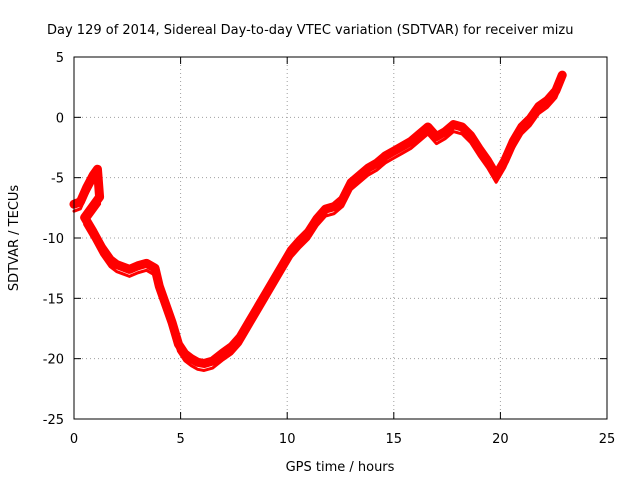  Describe the element at coordinates (53, 299) in the screenshot. I see `y-tick-label: -15` at that location.